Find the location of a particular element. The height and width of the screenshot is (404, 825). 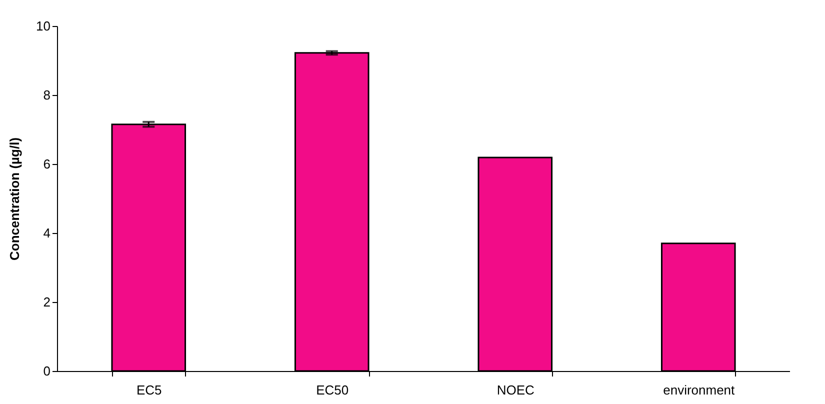

x-tick-label: NOEC is located at coordinates (515, 390).